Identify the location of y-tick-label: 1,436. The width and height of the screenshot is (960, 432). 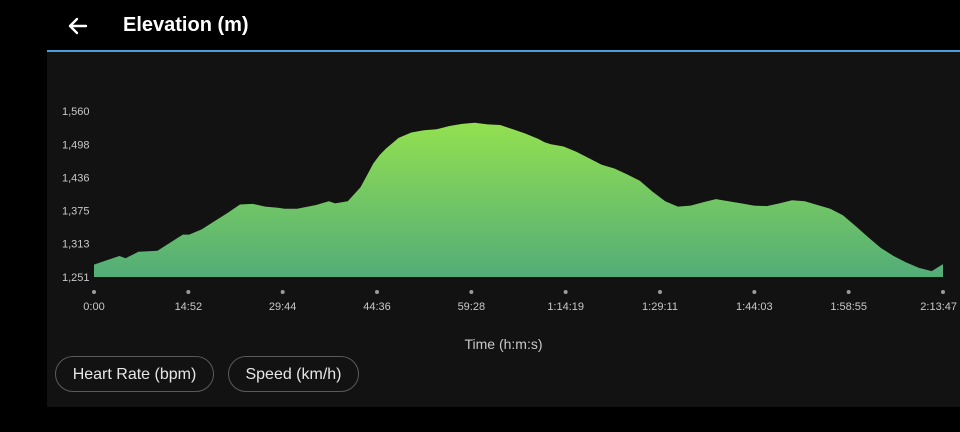
(76, 179).